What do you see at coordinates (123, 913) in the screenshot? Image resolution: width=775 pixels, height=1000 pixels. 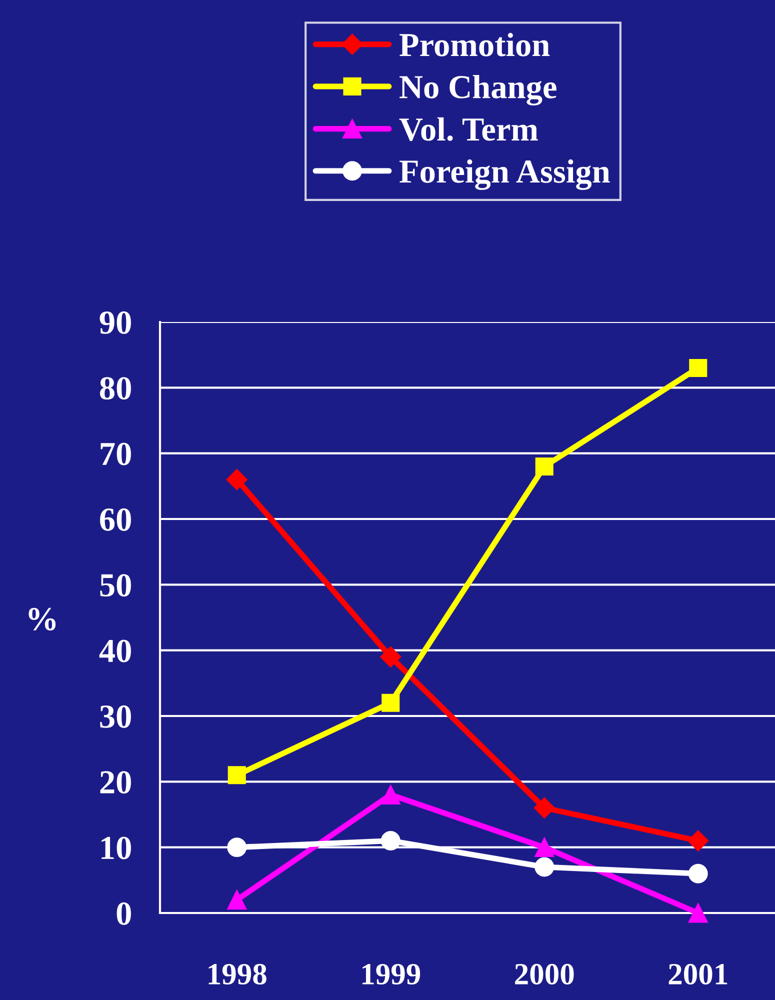 I see `y-tick-label: 0` at bounding box center [123, 913].